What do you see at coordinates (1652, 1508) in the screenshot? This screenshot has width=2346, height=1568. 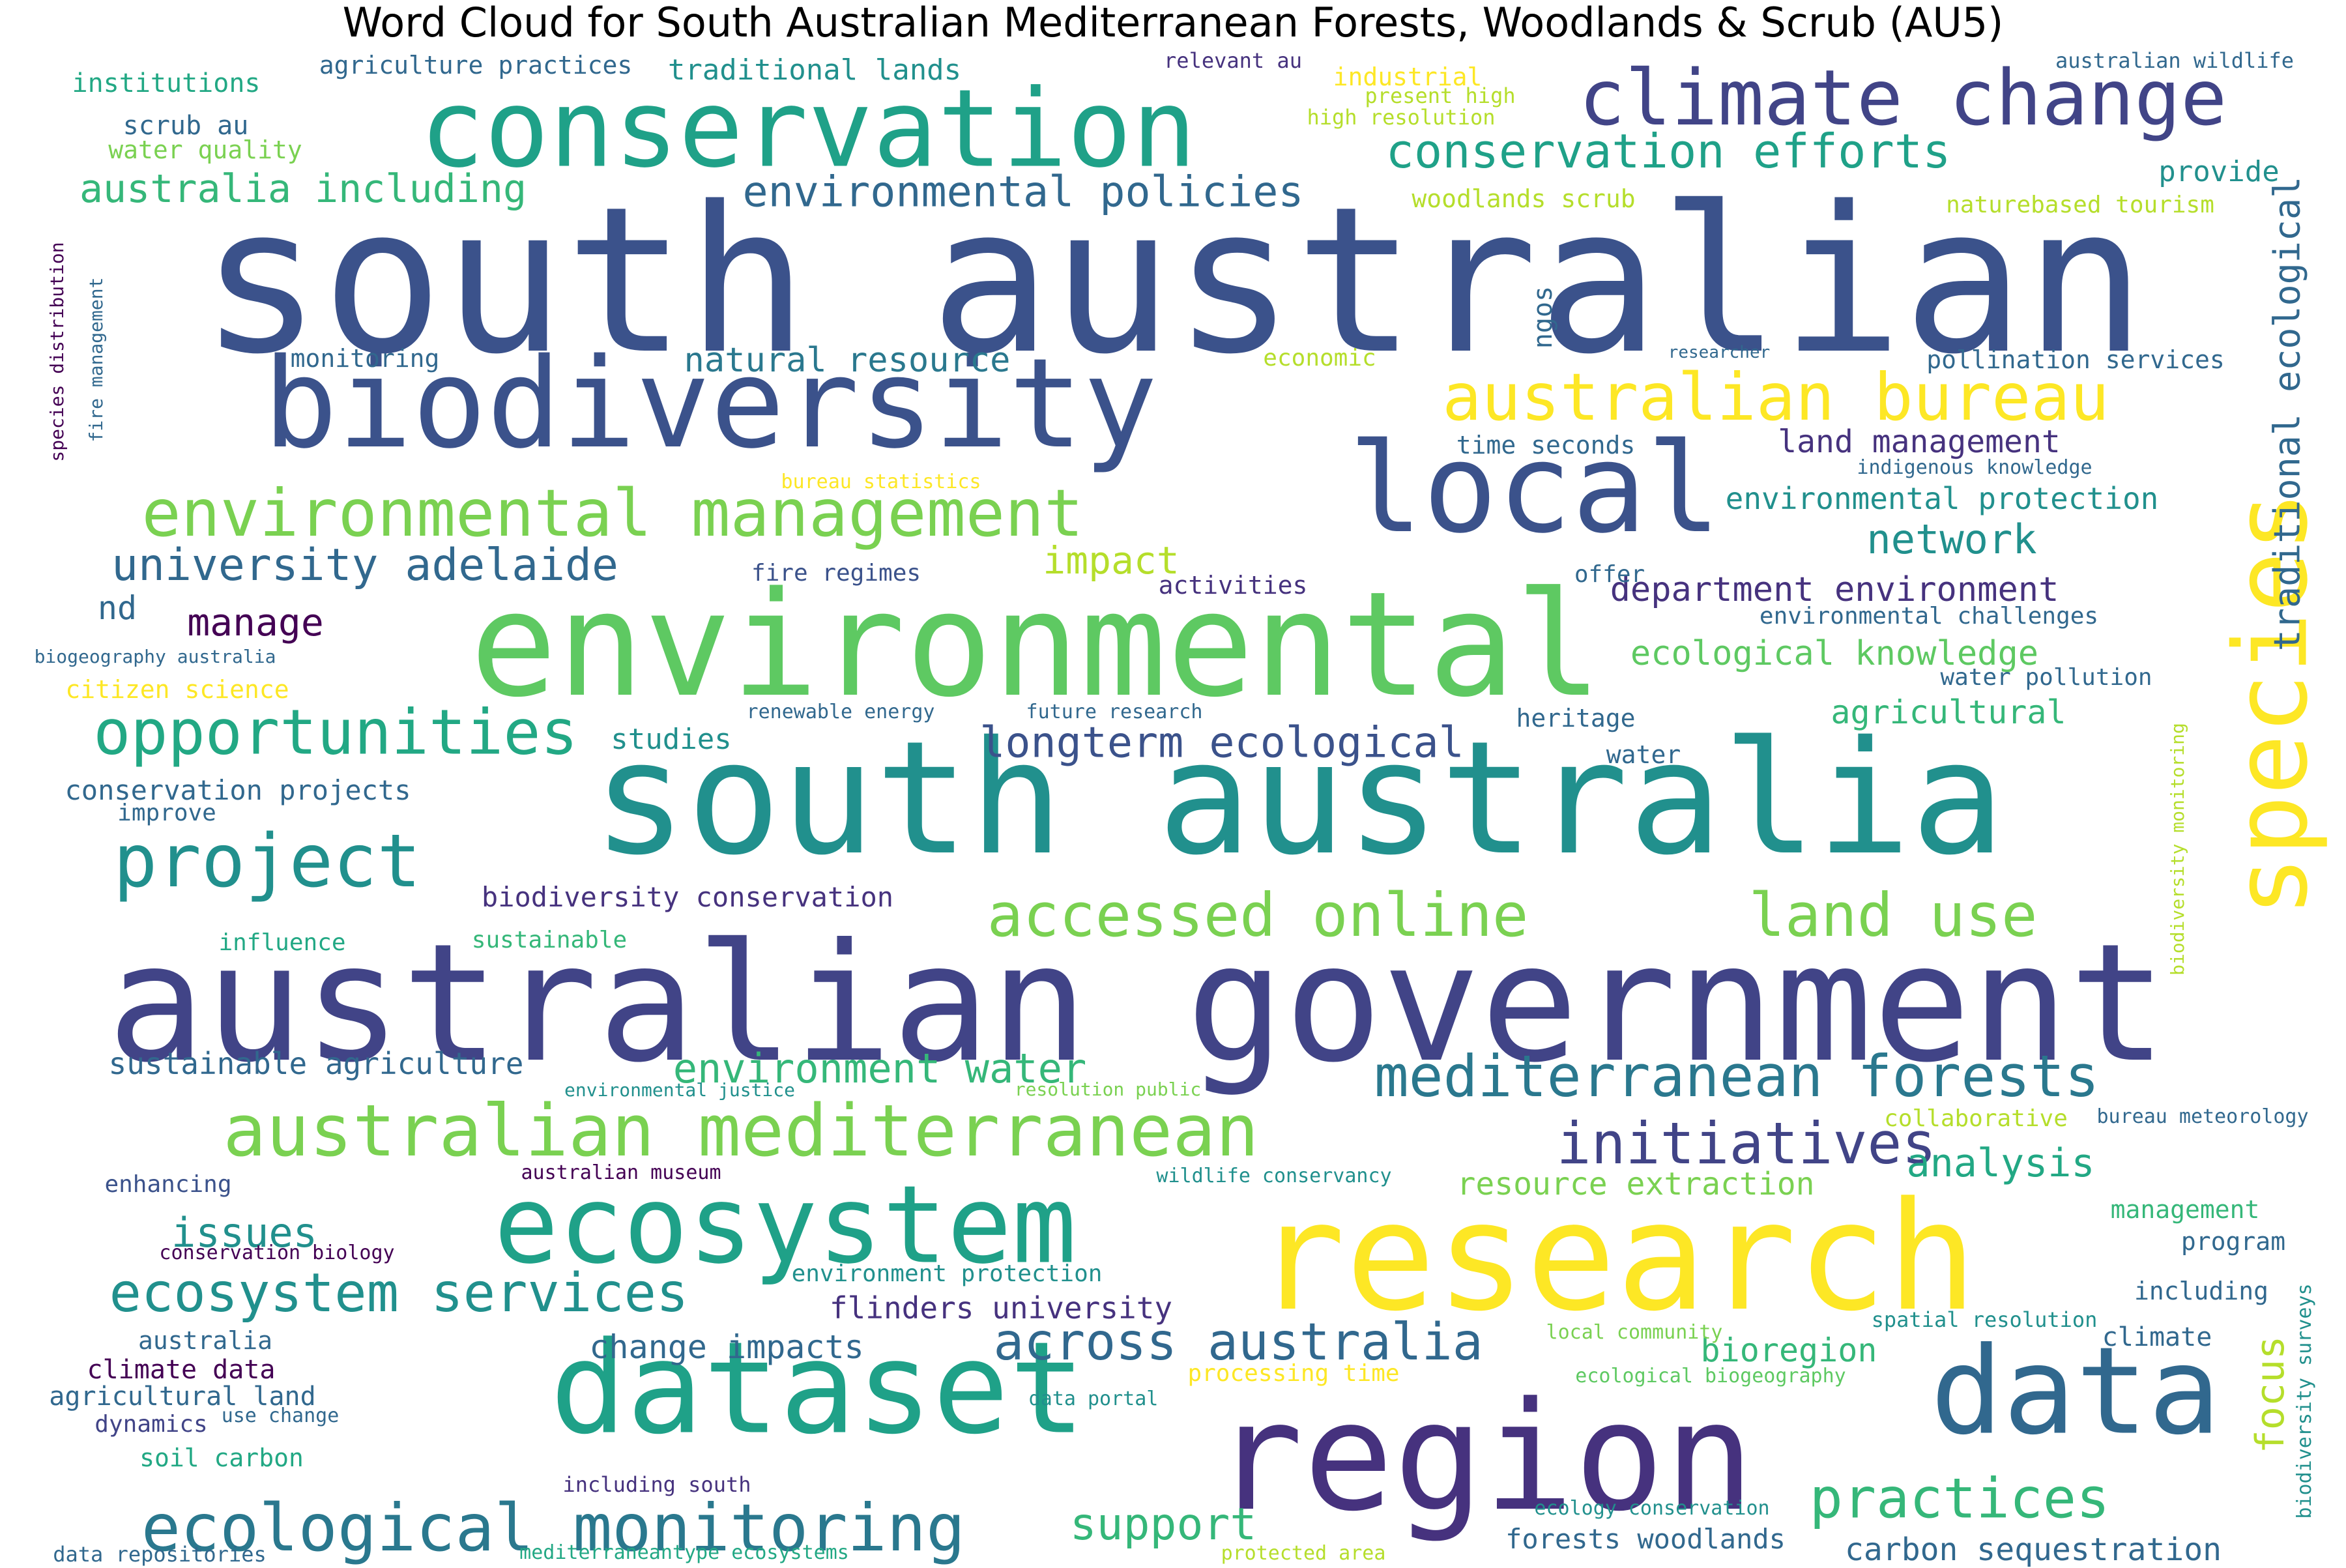 I see `word-ecology-conservation: ecology conservation` at bounding box center [1652, 1508].